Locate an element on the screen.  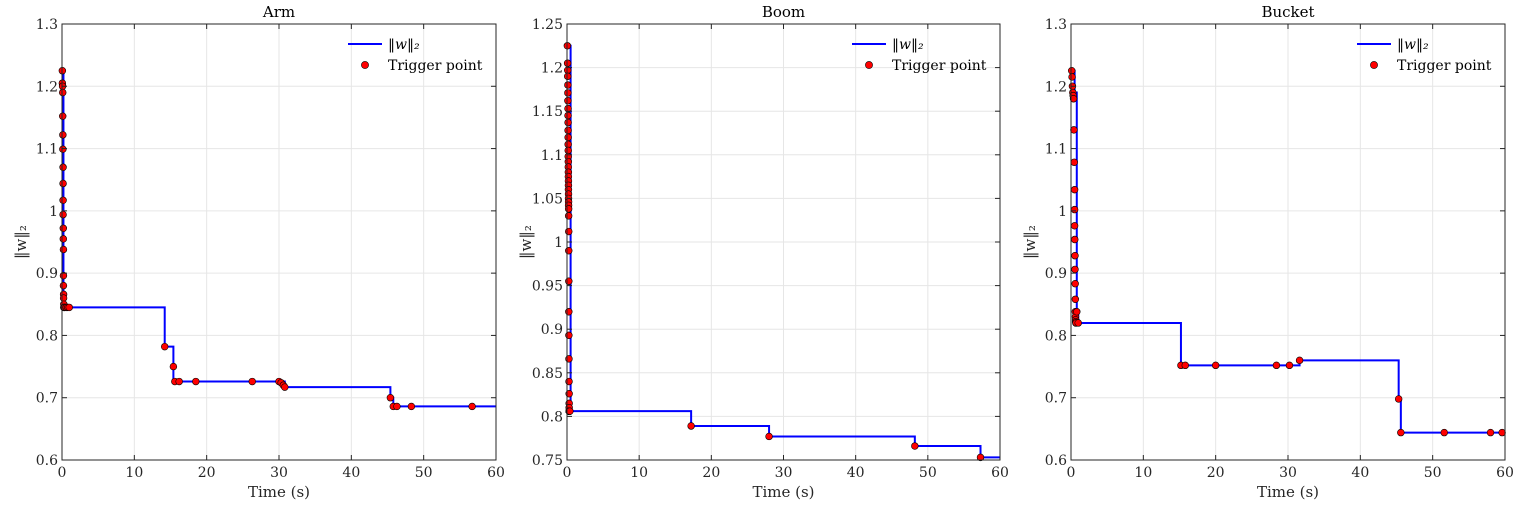
chart-title: Boom is located at coordinates (783, 12).